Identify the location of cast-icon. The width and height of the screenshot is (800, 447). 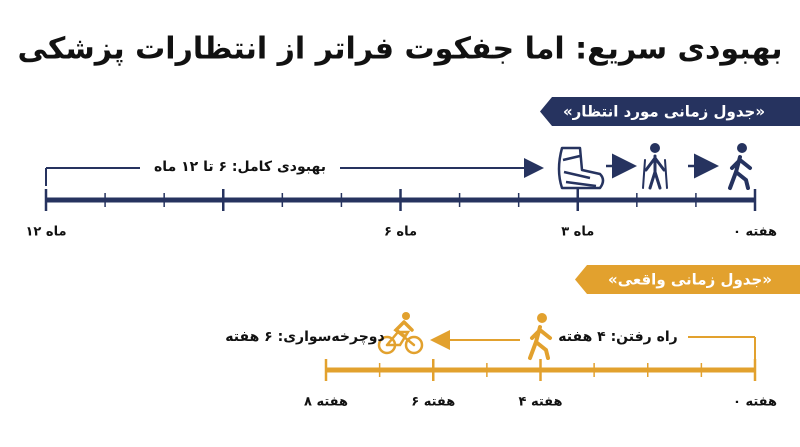
(581, 168).